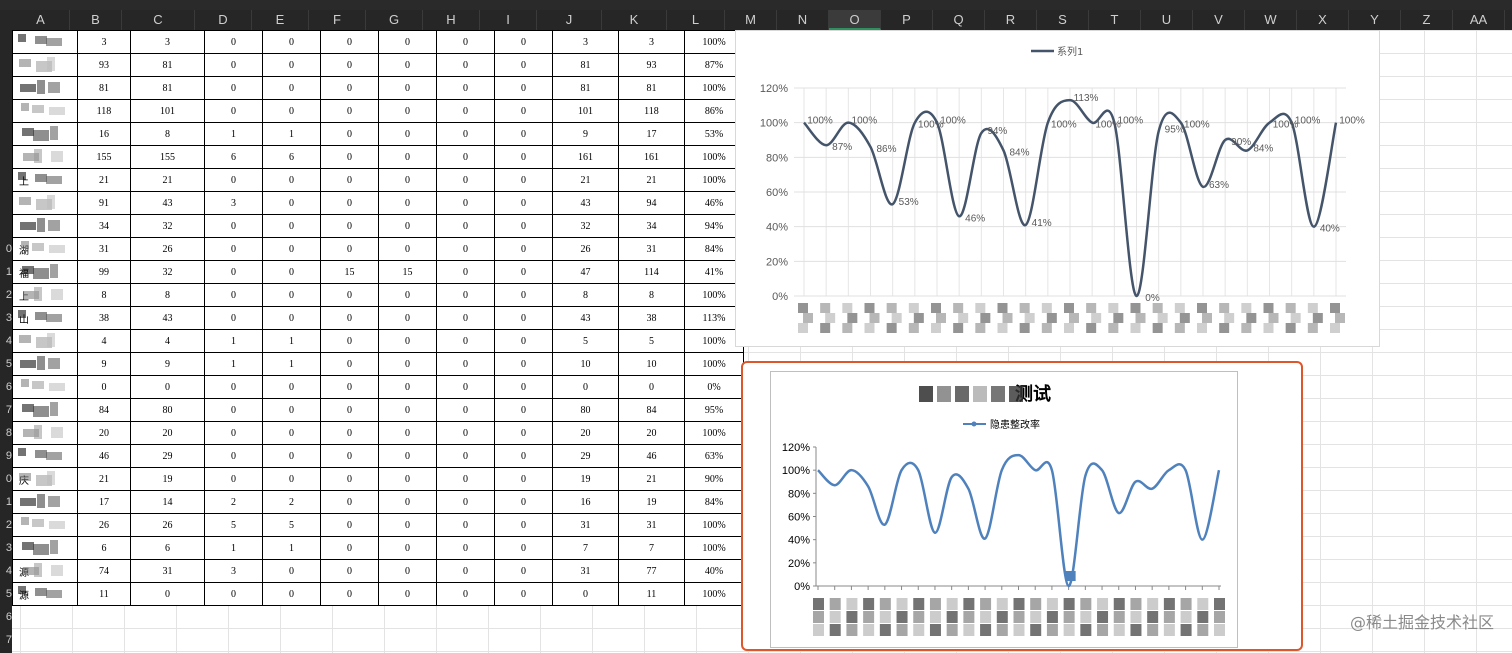  I want to click on cell-j: 0, so click(585, 594).